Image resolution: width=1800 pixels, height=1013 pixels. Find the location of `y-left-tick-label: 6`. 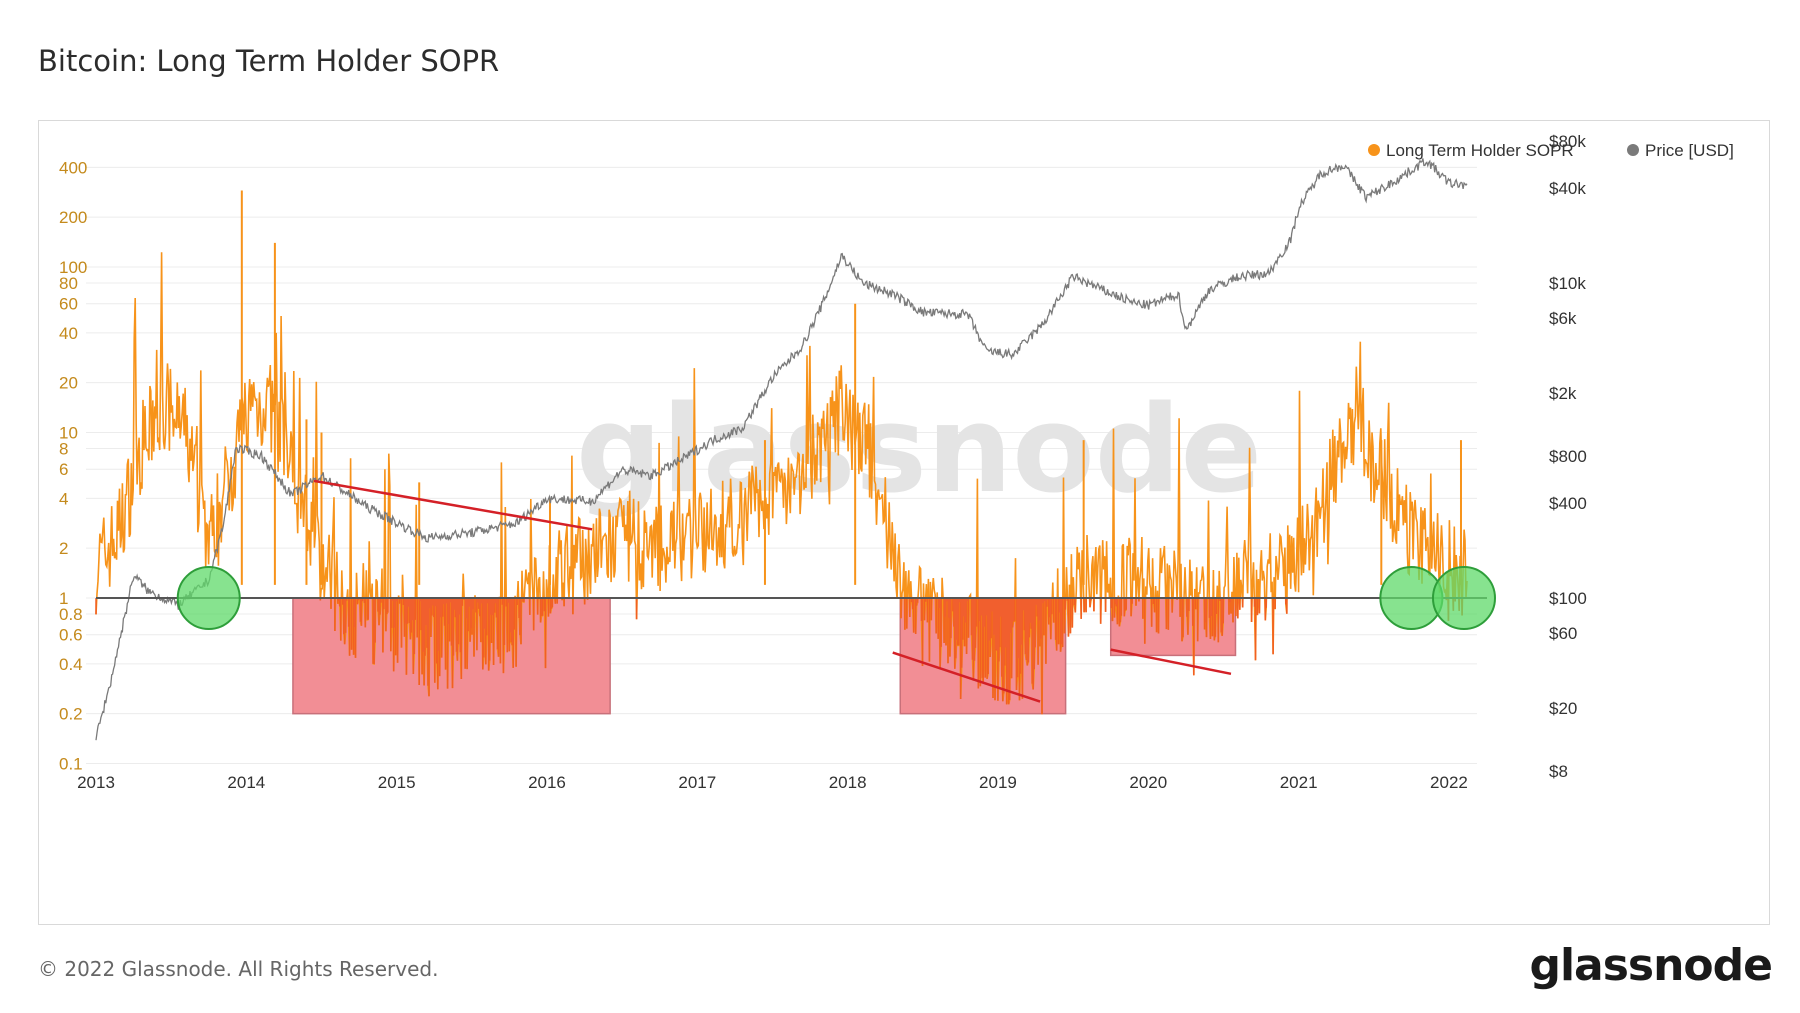

y-left-tick-label: 6 is located at coordinates (63, 469).